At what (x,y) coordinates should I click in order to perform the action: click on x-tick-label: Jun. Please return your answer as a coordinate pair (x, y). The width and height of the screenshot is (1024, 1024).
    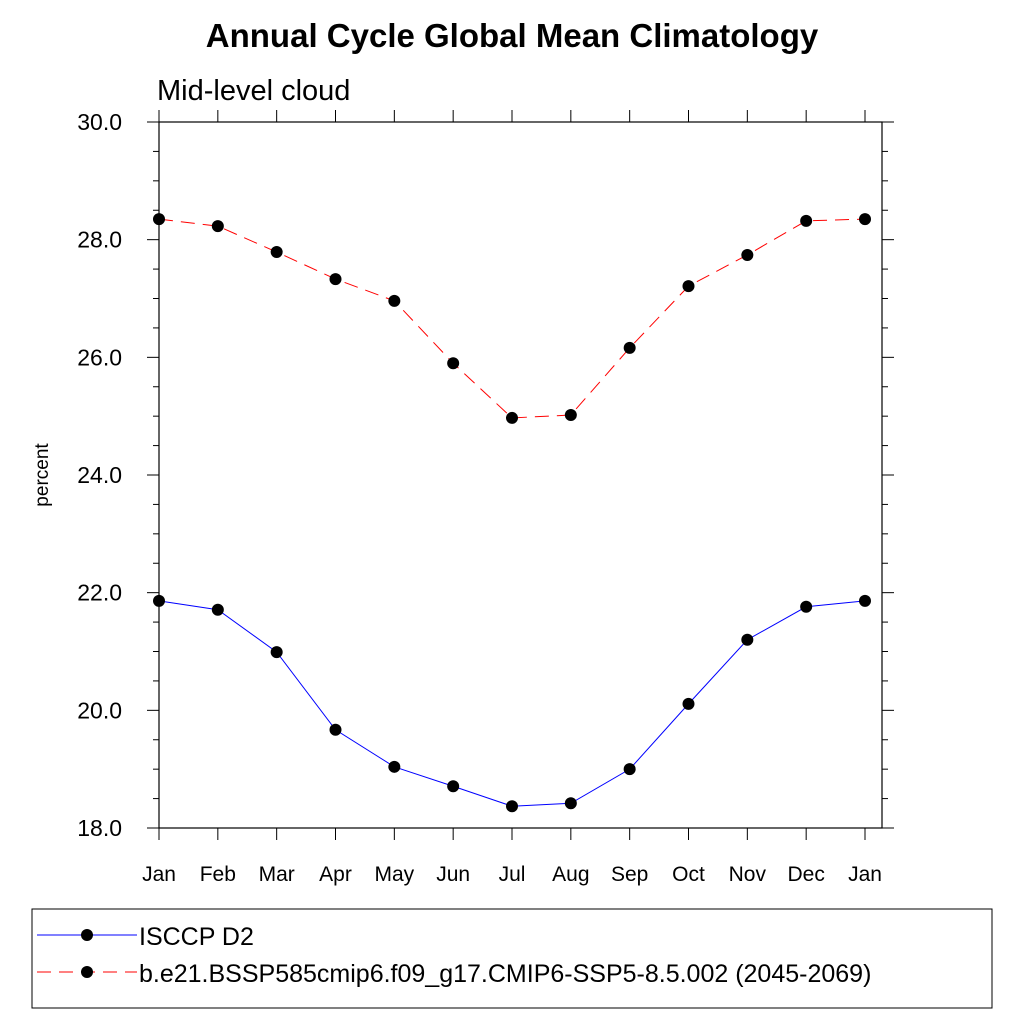
    Looking at the image, I should click on (453, 874).